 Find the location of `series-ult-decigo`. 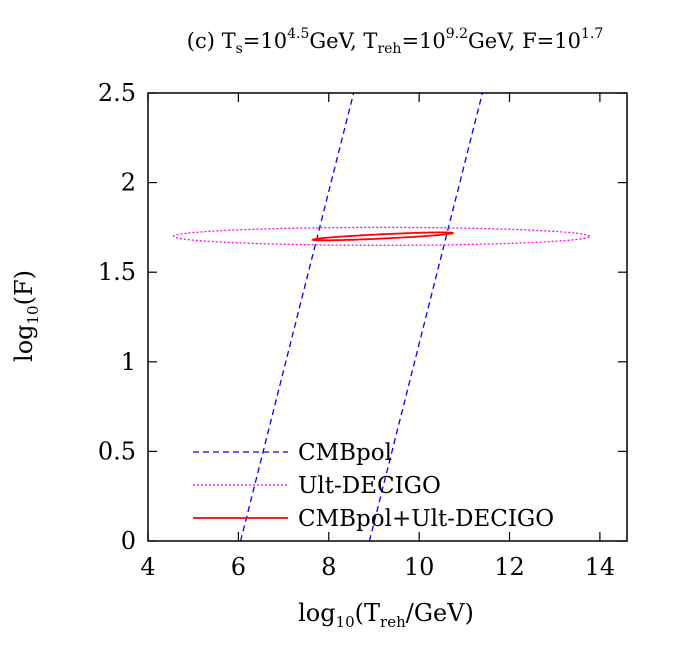

series-ult-decigo is located at coordinates (382, 236).